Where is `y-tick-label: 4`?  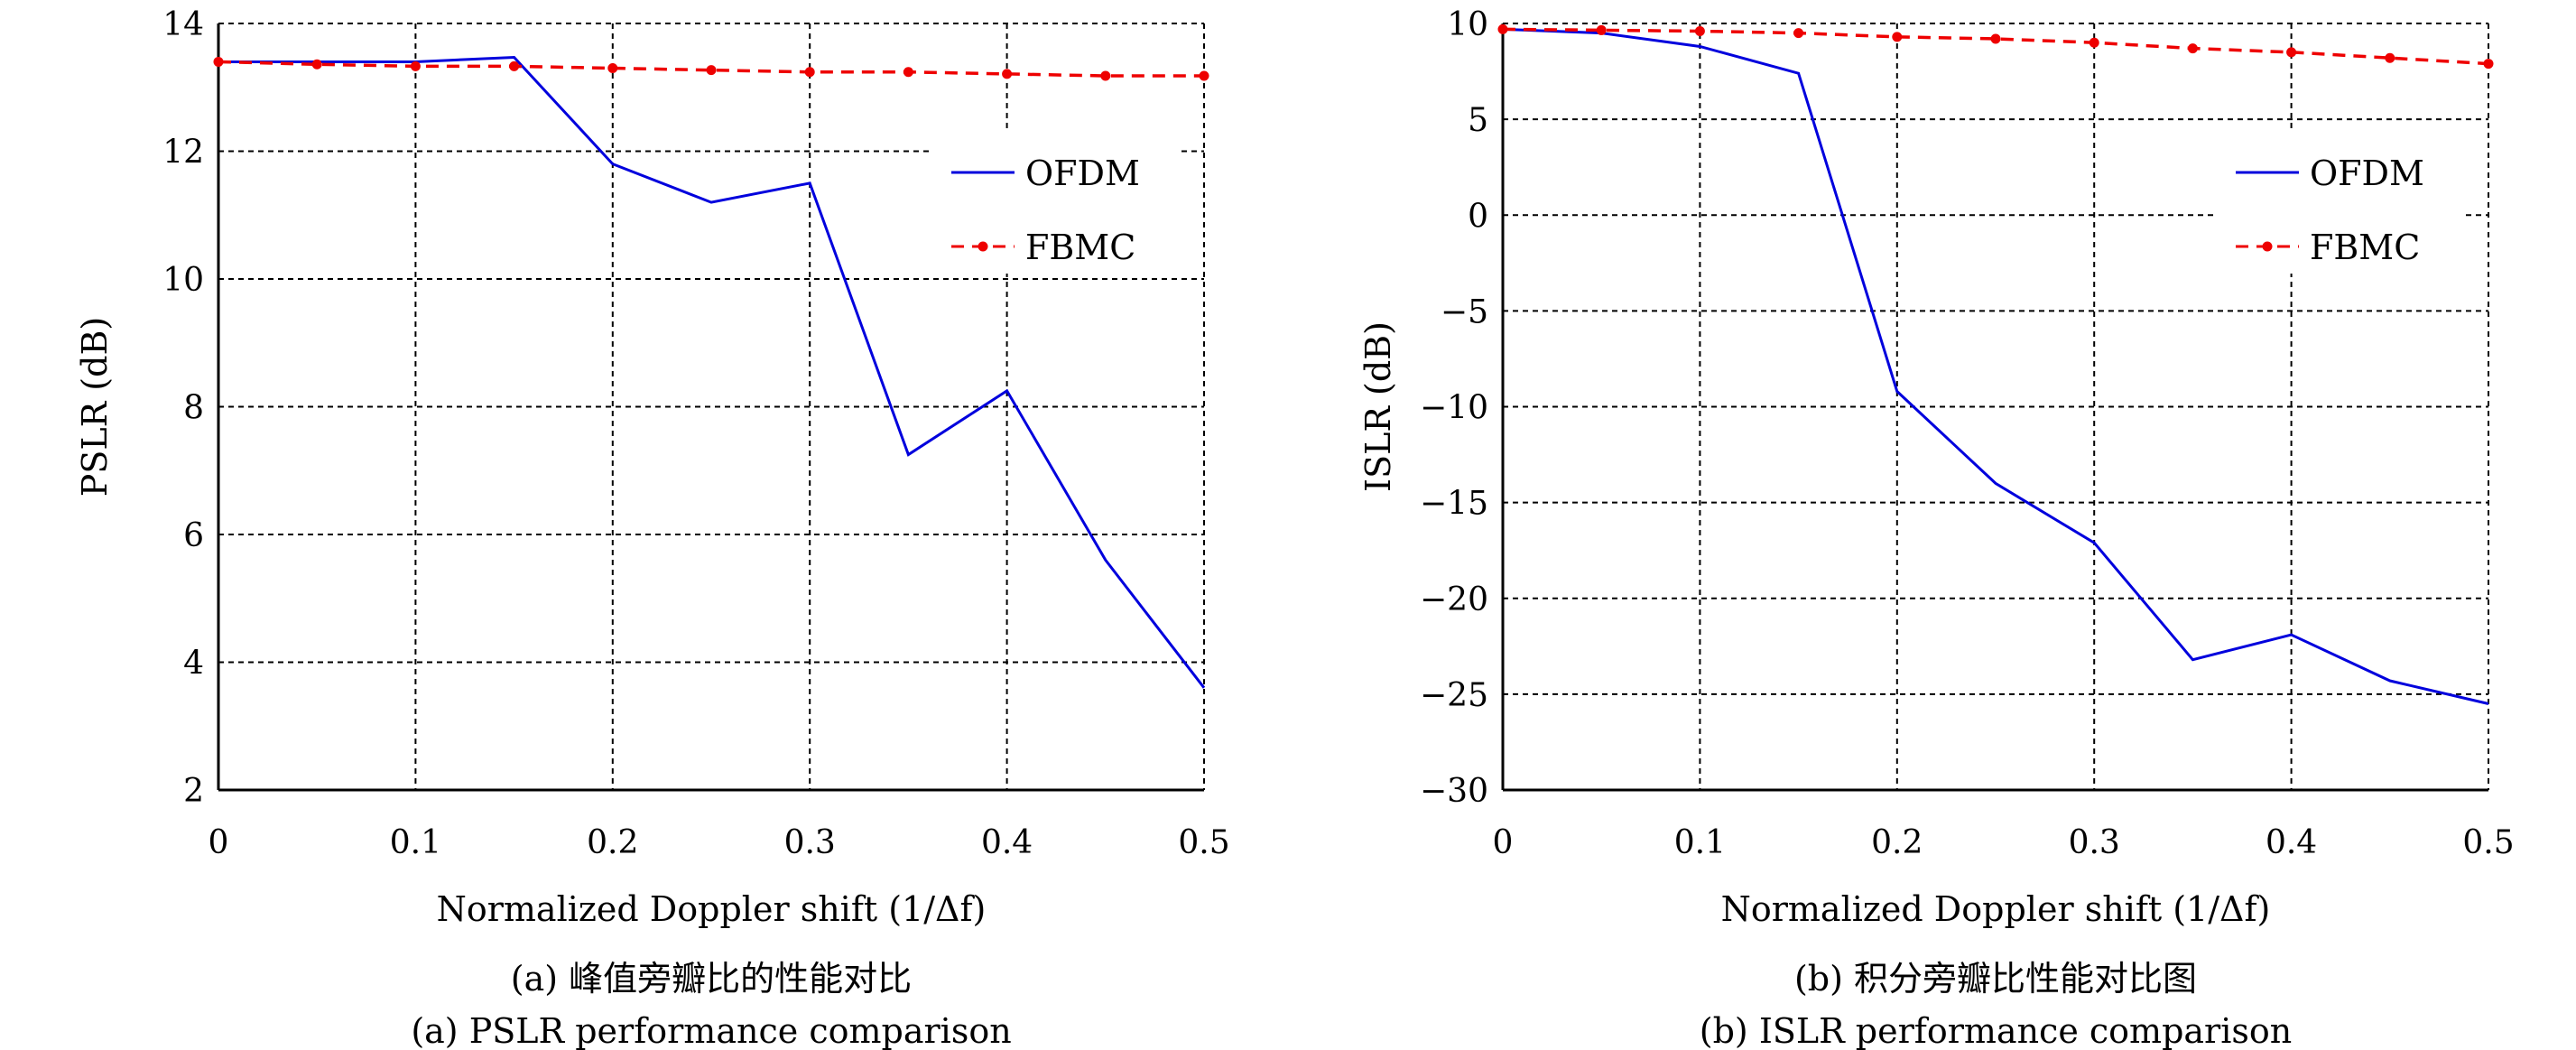 y-tick-label: 4 is located at coordinates (194, 665).